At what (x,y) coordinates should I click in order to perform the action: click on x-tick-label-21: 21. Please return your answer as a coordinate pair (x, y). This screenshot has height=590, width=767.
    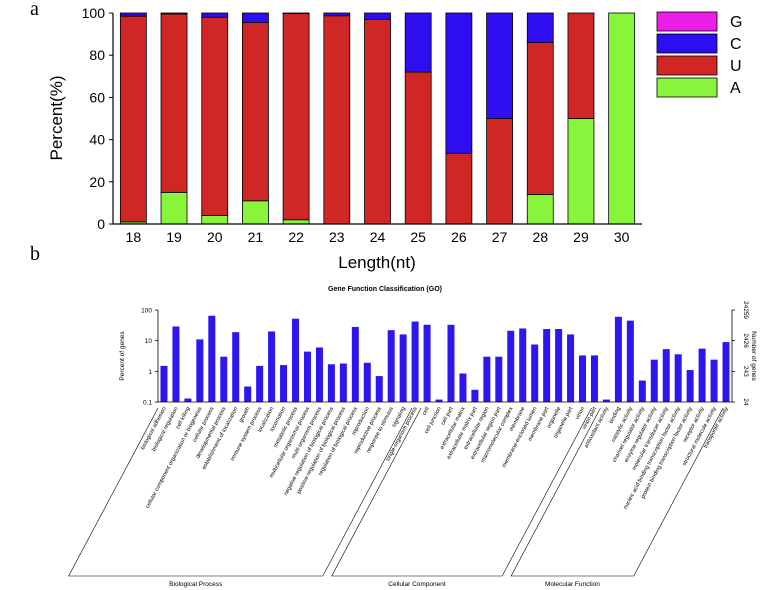
    Looking at the image, I should click on (256, 237).